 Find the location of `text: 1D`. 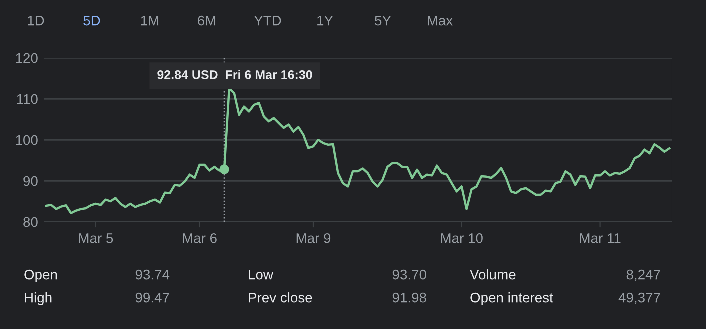

text: 1D is located at coordinates (36, 21).